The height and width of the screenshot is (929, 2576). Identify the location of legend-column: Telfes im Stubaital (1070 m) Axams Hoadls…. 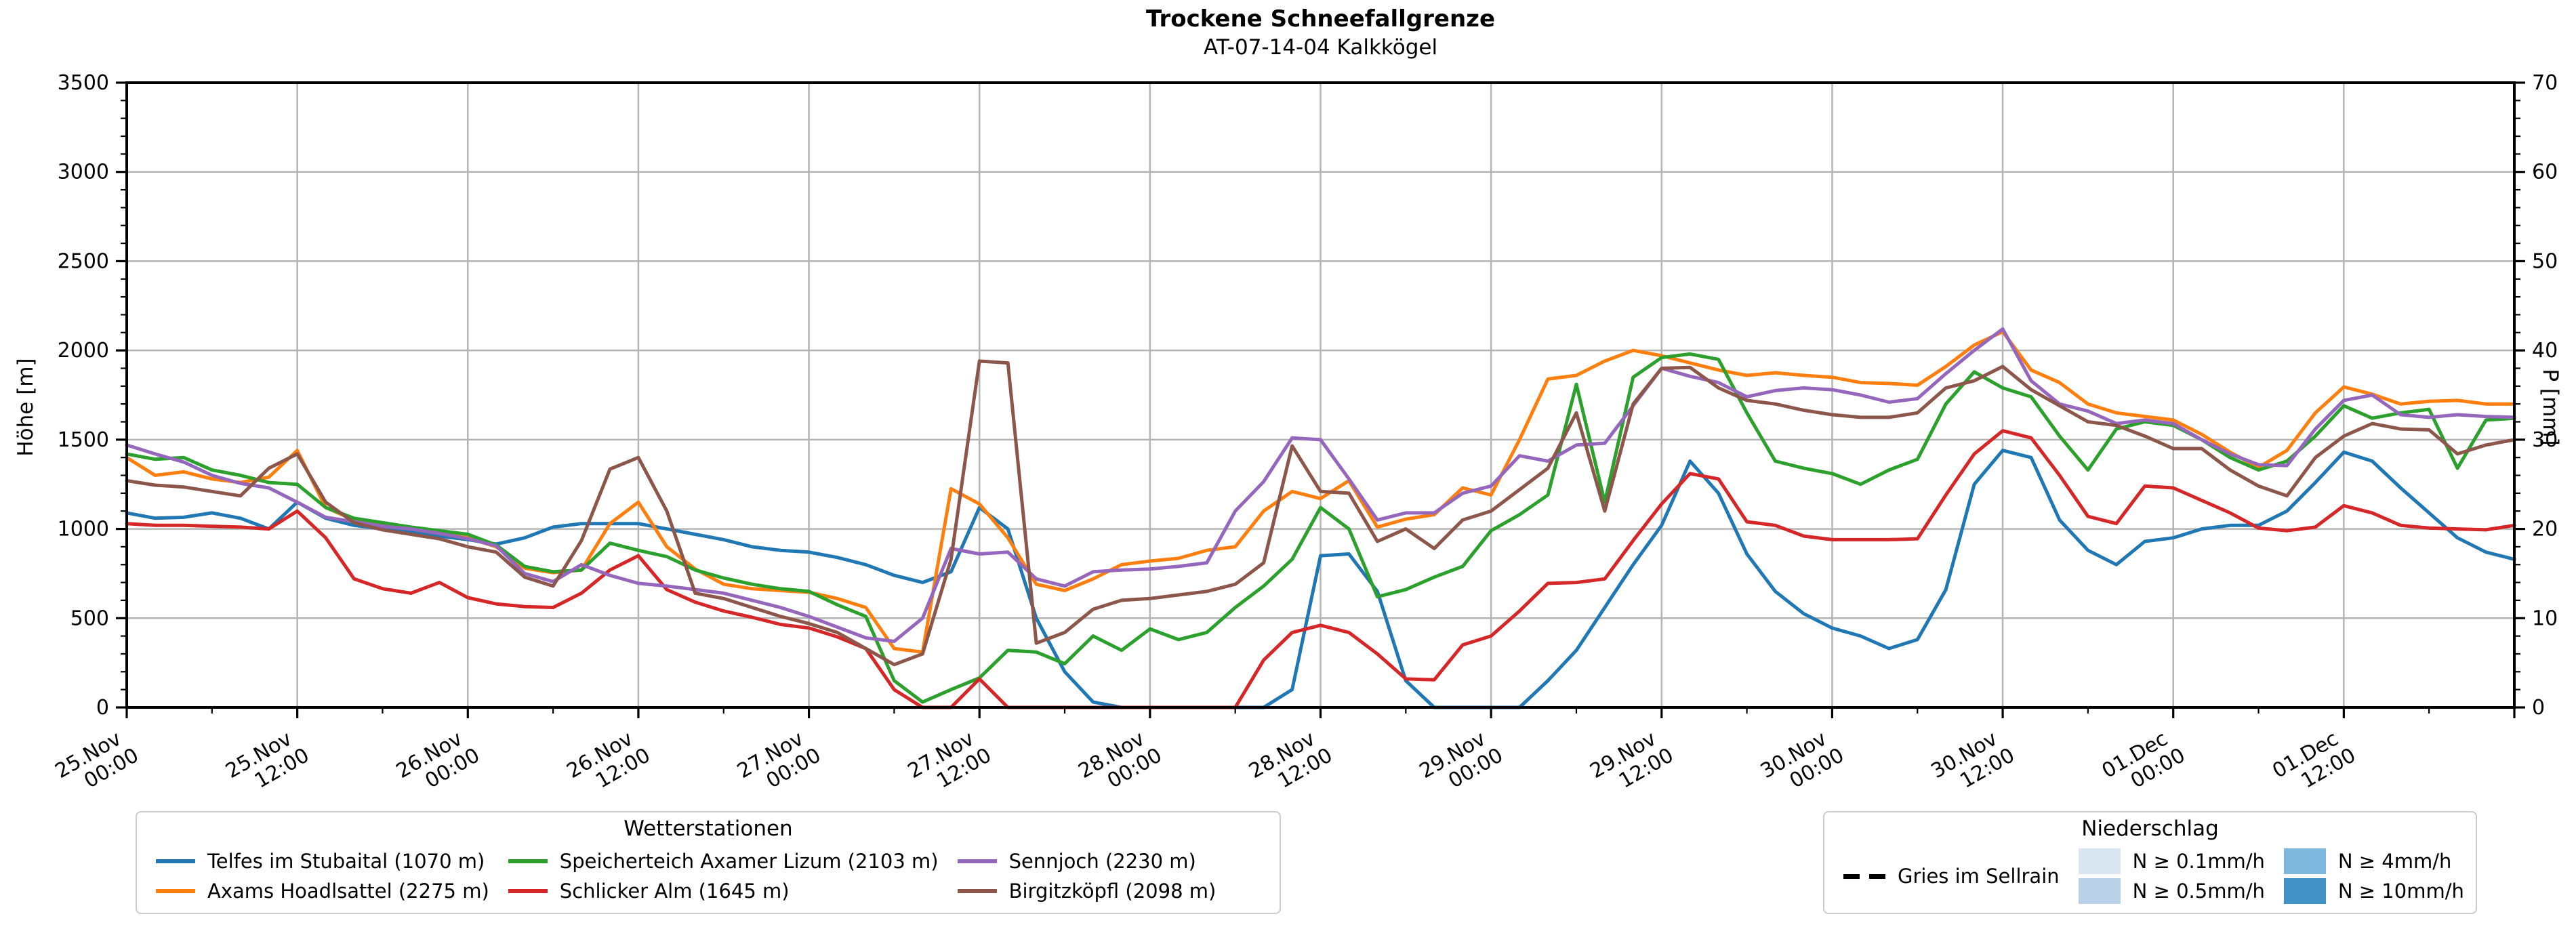
(313, 876).